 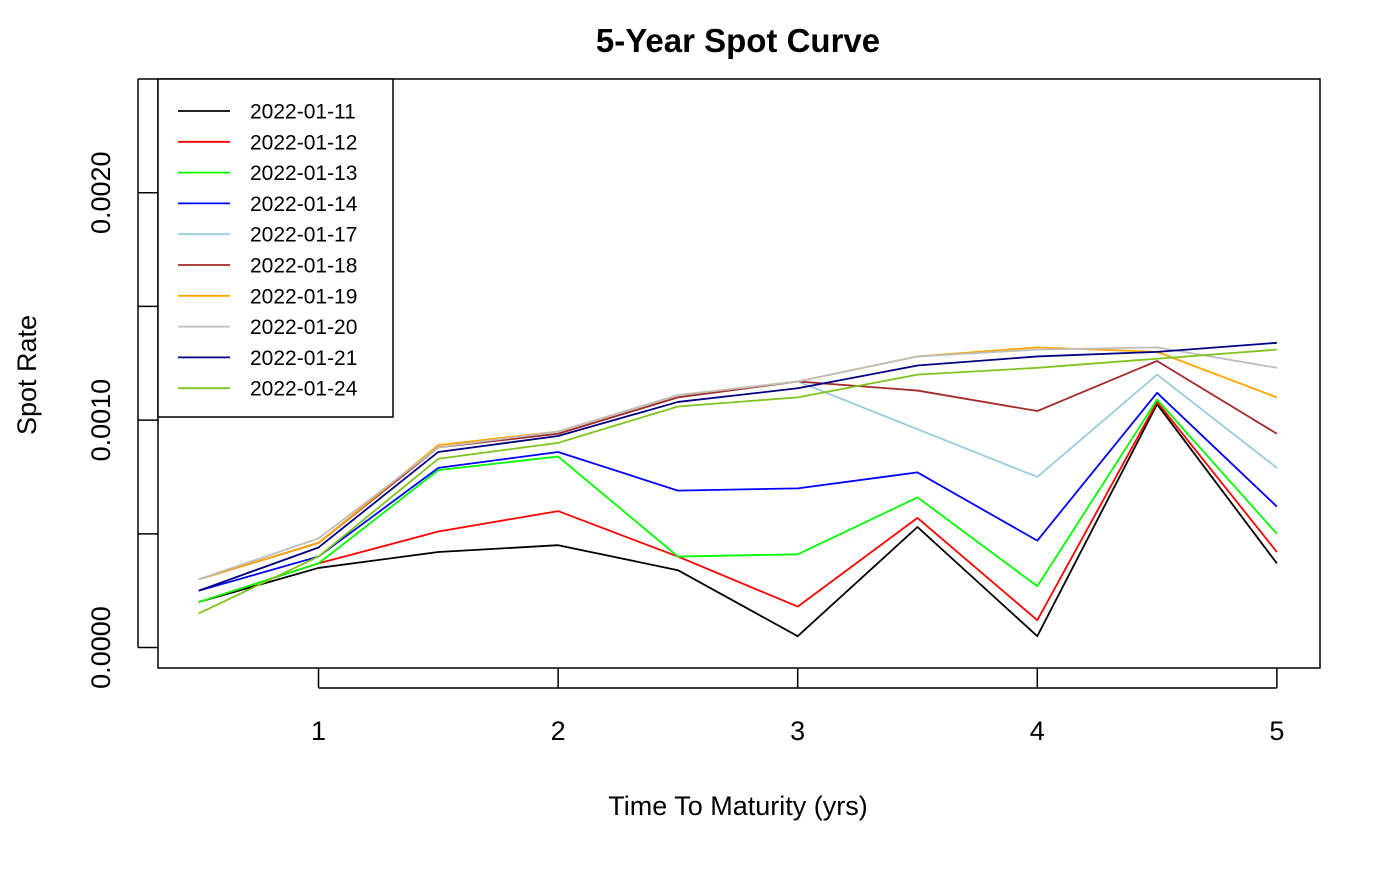 I want to click on legend-label-2022-01-21: 2022-01-21, so click(x=303, y=358).